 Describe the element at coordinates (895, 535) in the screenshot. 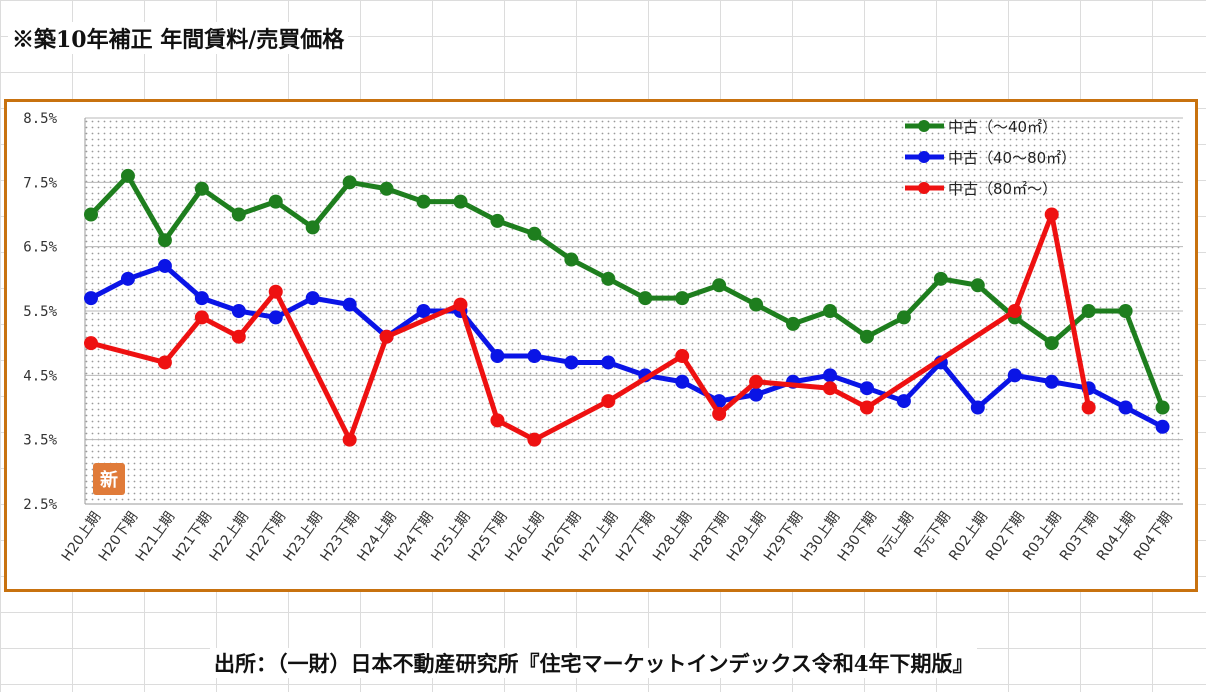

I see `x-tick-label: R元上期` at that location.